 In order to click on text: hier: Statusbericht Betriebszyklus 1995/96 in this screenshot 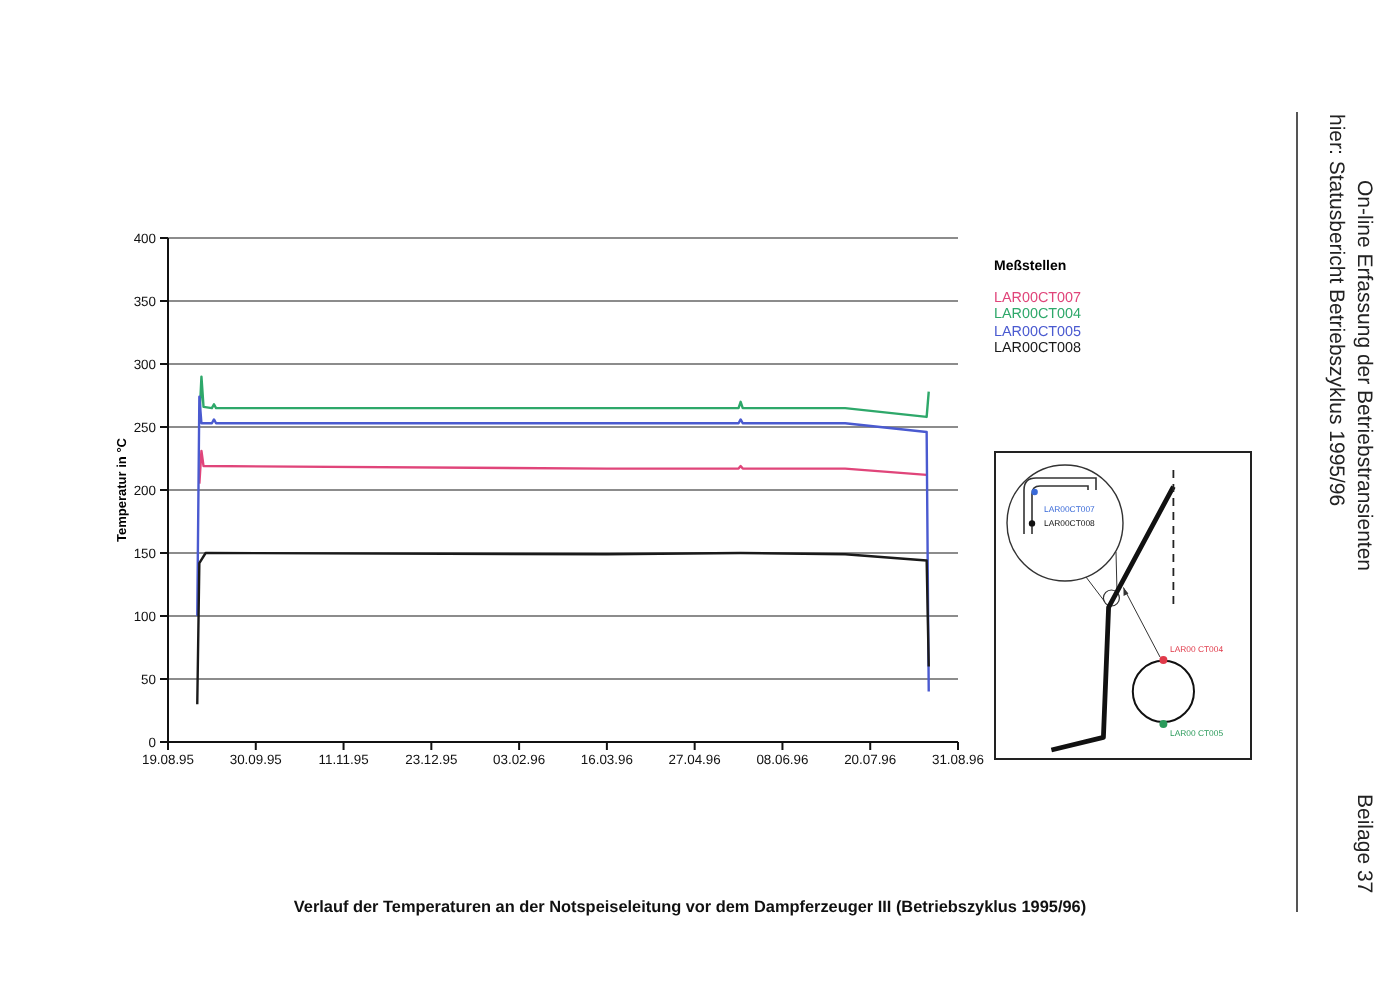, I will do `click(1336, 310)`.